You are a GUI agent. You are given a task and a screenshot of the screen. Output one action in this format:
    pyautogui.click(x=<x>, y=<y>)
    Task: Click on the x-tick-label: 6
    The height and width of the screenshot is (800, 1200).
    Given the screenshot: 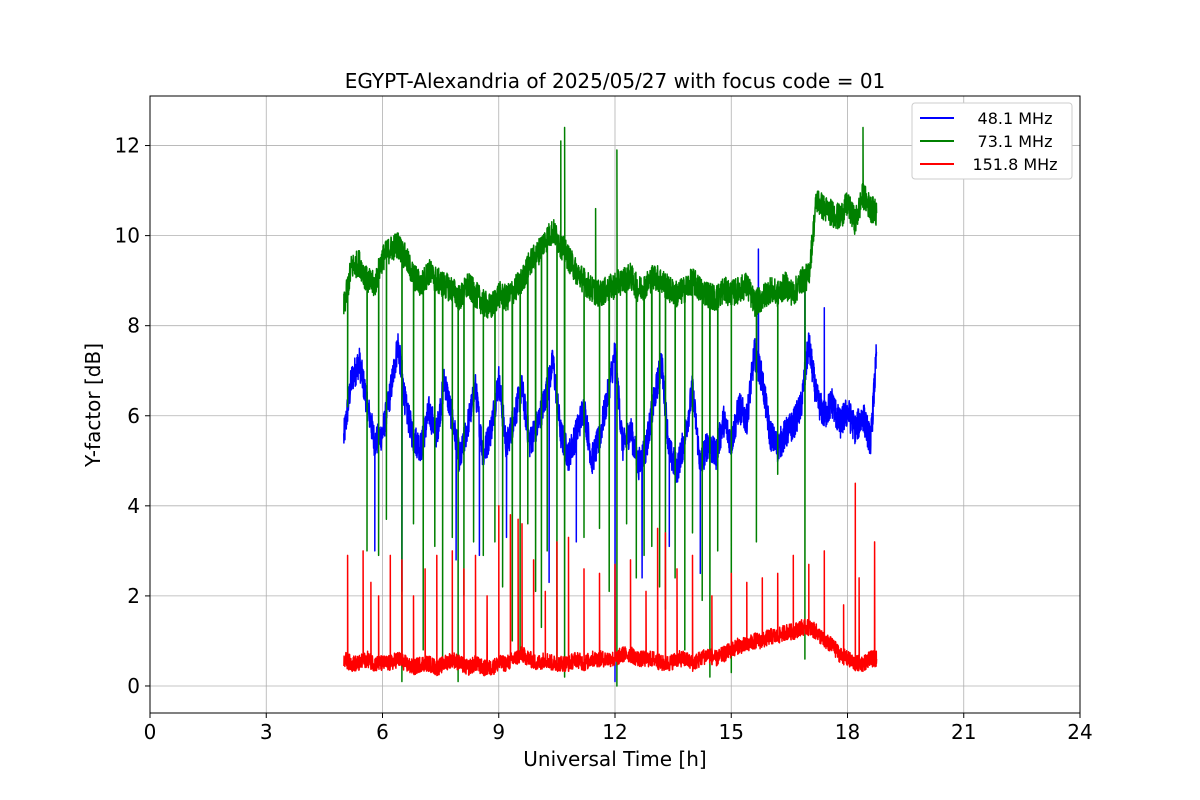 What is the action you would take?
    pyautogui.click(x=382, y=732)
    